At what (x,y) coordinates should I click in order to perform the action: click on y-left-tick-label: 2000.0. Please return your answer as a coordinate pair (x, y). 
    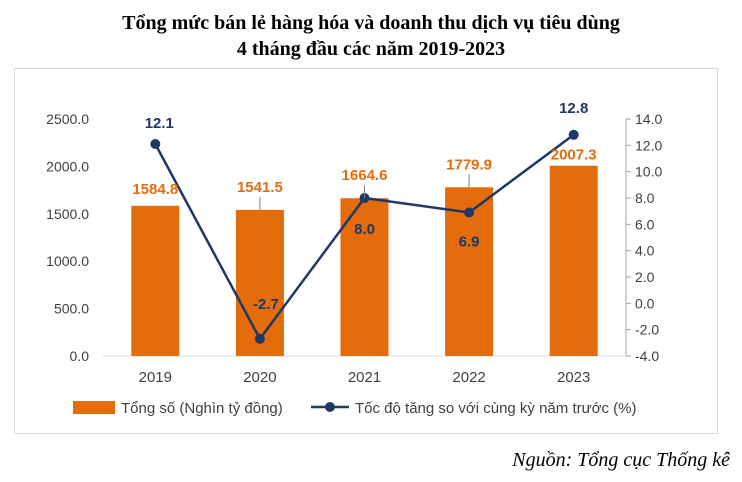
    Looking at the image, I should click on (67, 166).